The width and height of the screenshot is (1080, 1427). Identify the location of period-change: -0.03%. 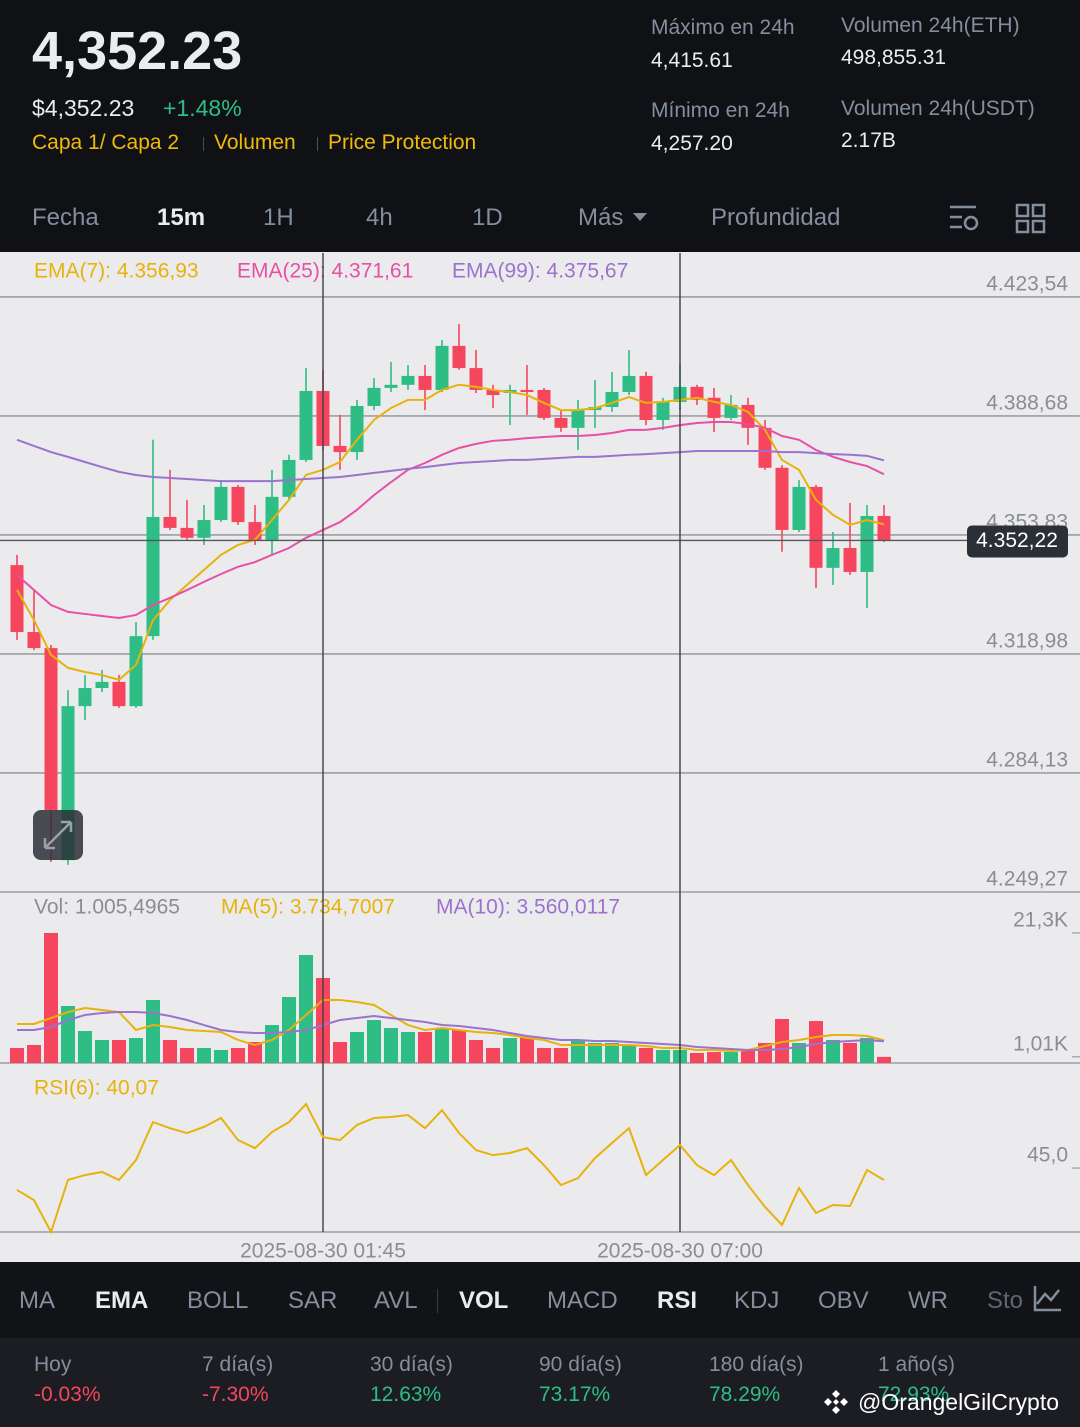
(67, 1394).